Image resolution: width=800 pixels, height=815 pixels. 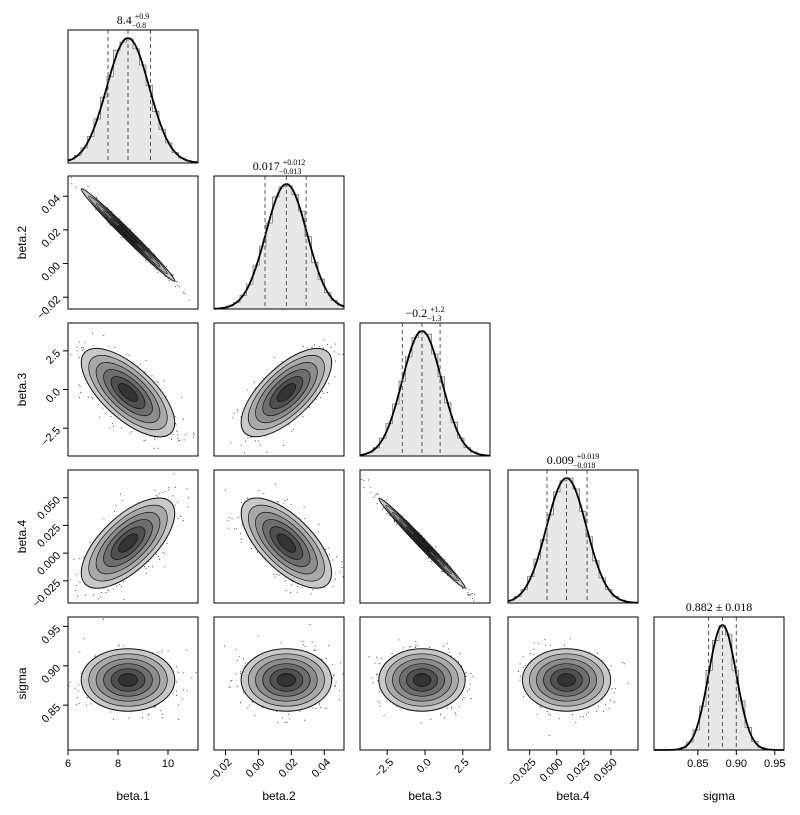 What do you see at coordinates (588, 456) in the screenshot?
I see `title-plus: +0.019` at bounding box center [588, 456].